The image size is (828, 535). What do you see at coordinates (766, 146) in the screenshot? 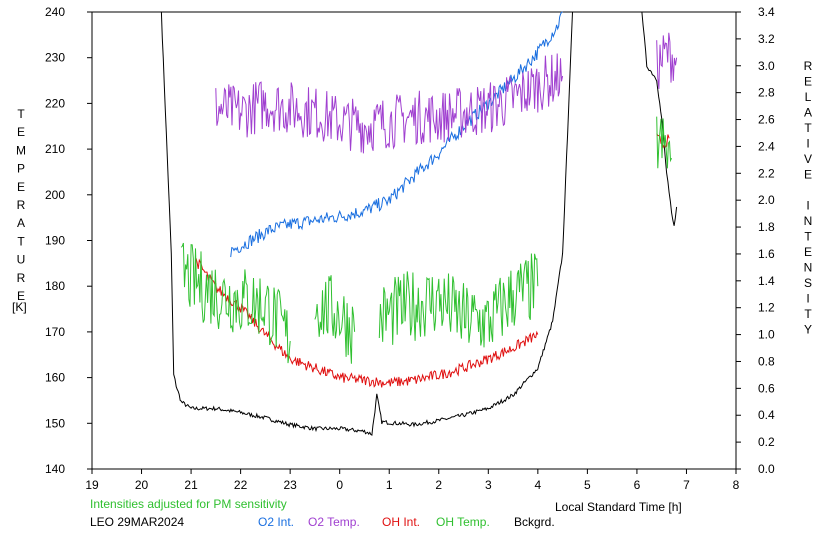
I see `right-y-tick-label: 2.4` at bounding box center [766, 146].